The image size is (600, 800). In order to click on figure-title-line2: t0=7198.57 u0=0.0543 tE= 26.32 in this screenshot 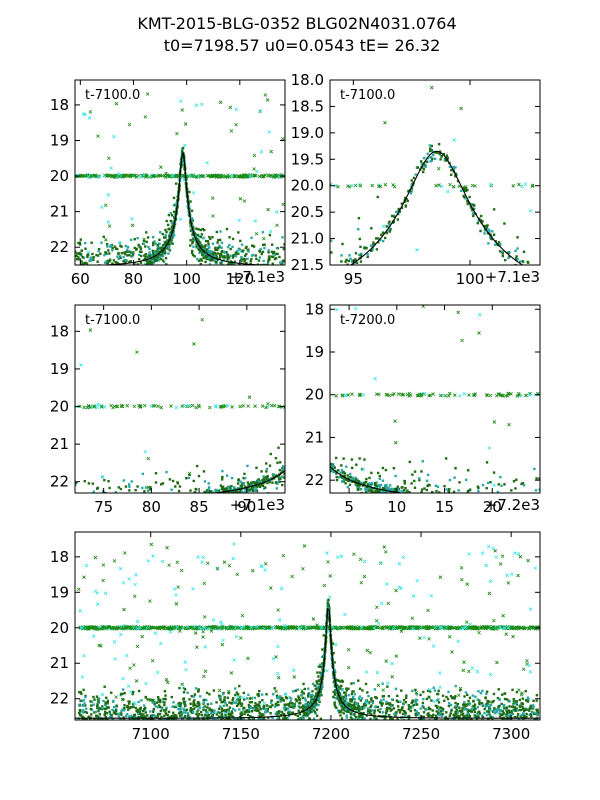, I will do `click(302, 45)`.